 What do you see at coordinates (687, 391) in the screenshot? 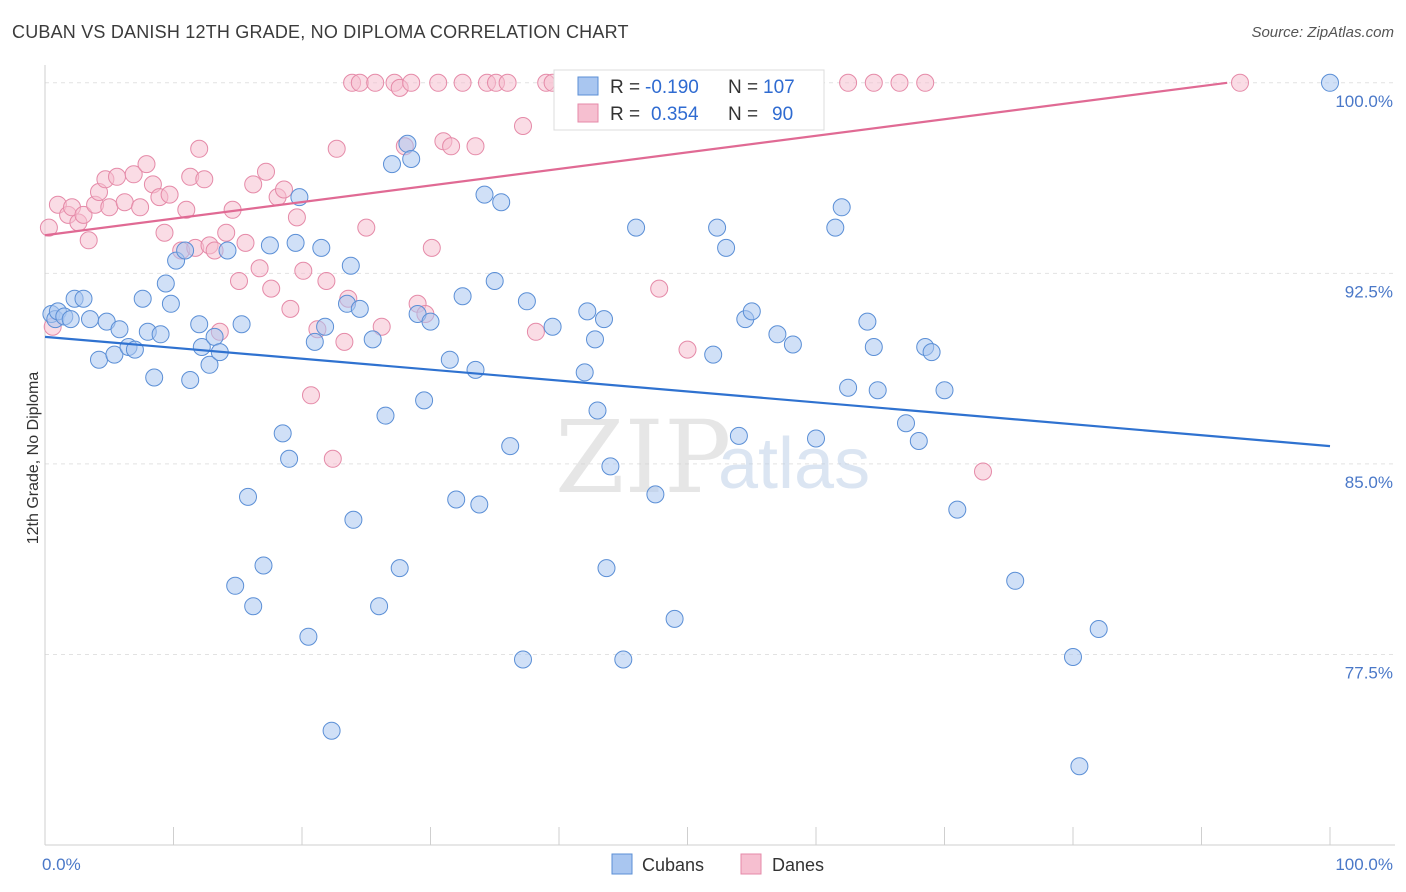
I see `cubans-trend-line` at bounding box center [687, 391].